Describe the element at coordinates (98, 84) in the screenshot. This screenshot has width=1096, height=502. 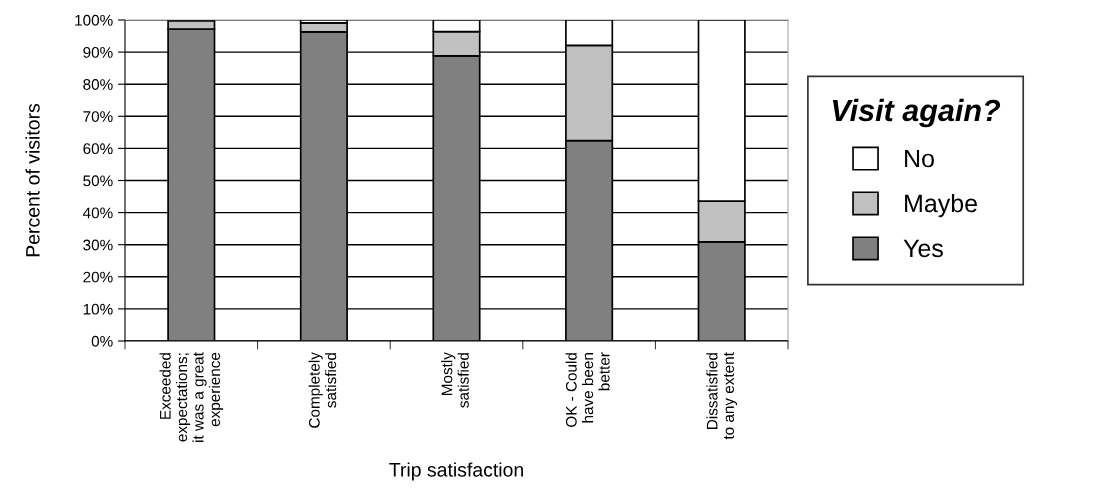
I see `y-tick-label: 80%` at that location.